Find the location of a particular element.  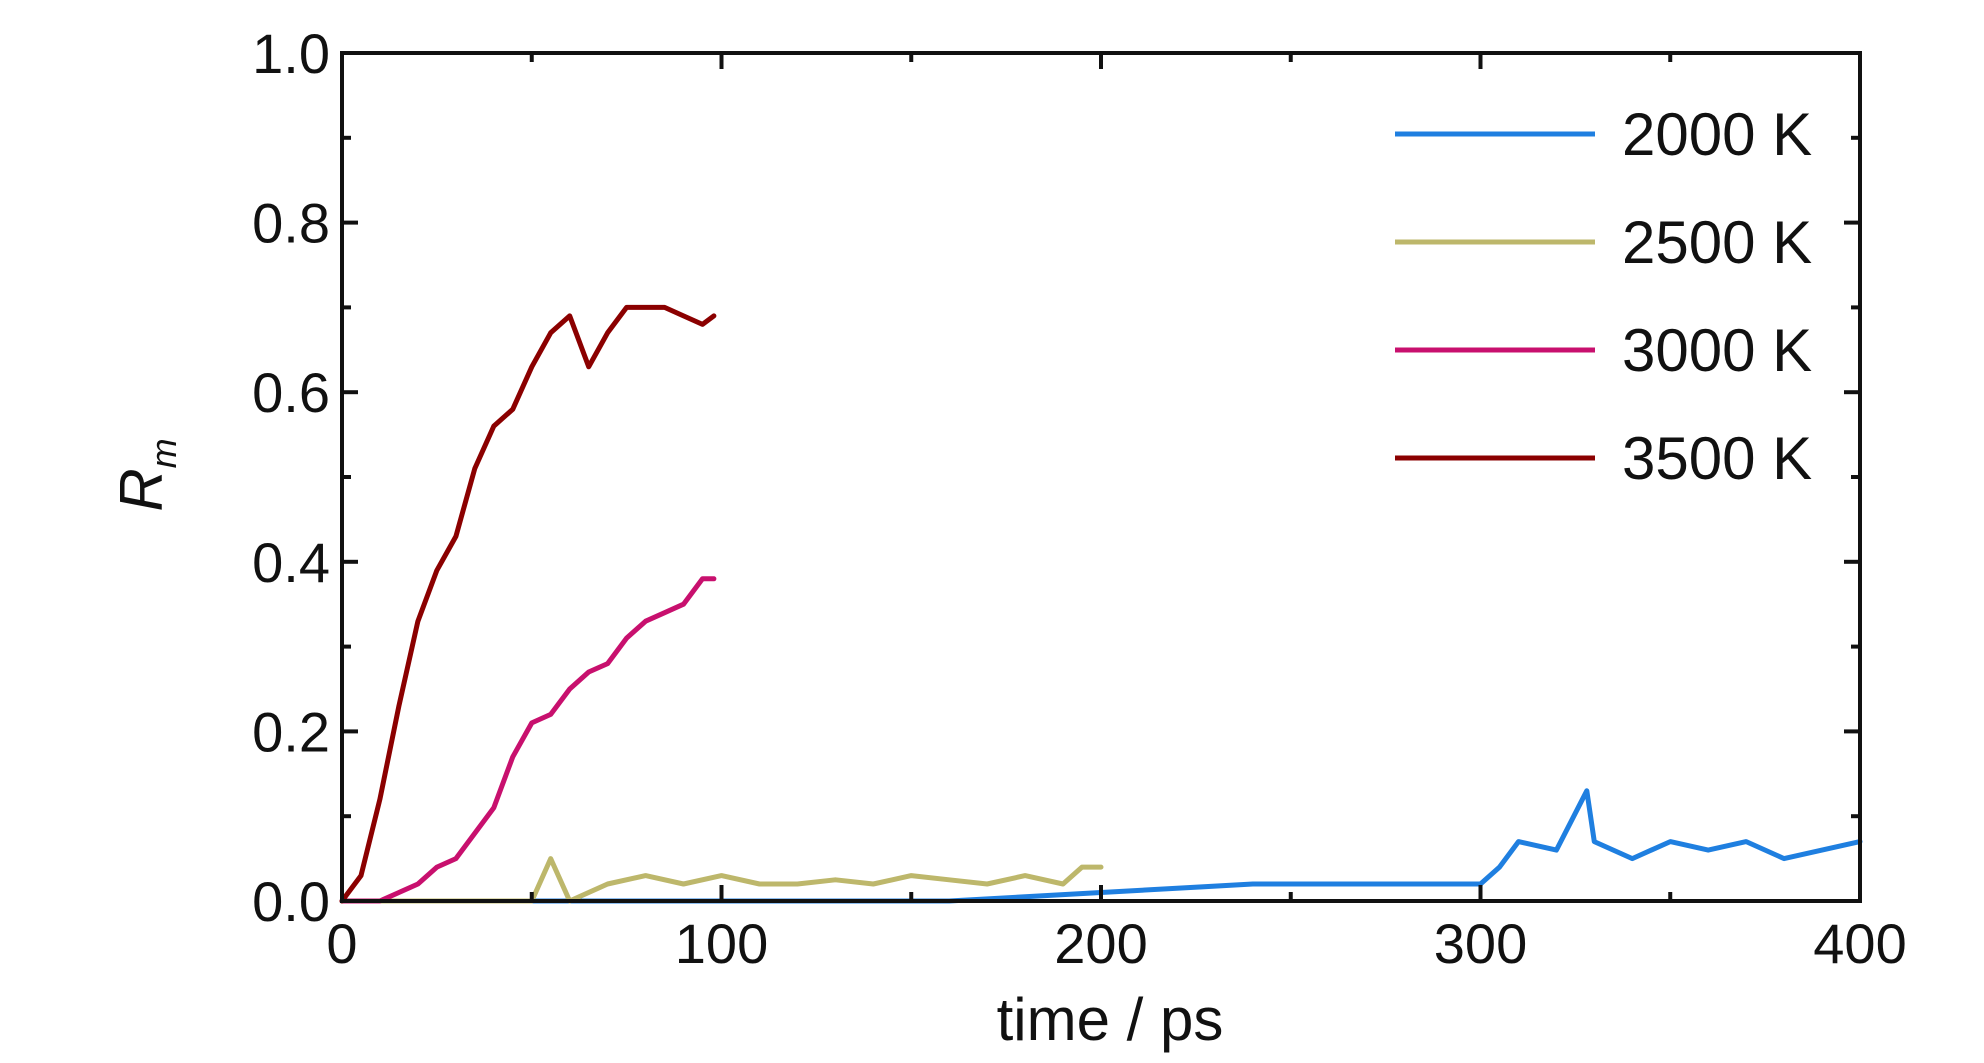

legend-label-2500-k: 2500 K is located at coordinates (1717, 242).